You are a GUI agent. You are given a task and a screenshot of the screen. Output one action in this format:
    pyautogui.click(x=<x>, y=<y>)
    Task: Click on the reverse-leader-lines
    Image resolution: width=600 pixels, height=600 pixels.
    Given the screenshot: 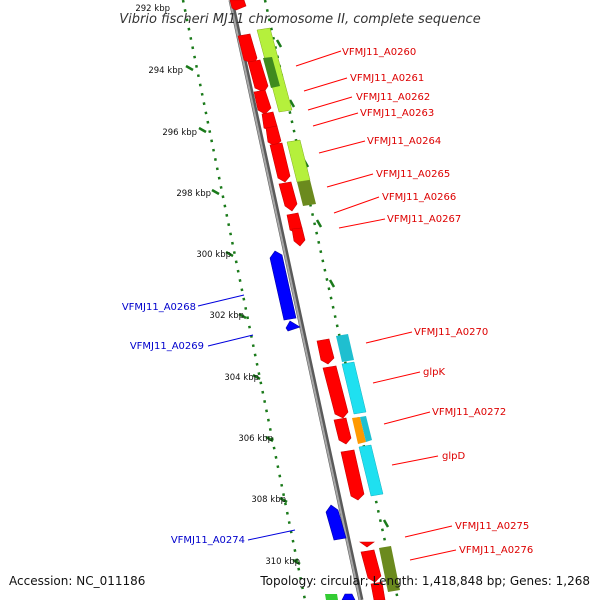 What is the action you would take?
    pyautogui.click(x=246, y=417)
    